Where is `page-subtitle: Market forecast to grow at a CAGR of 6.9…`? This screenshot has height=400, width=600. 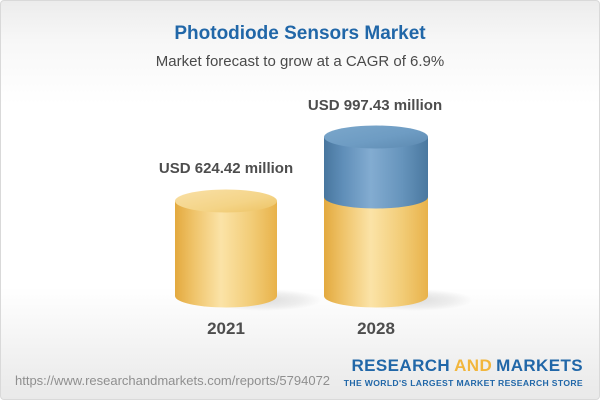
page-subtitle: Market forecast to grow at a CAGR of 6.9… is located at coordinates (300, 61).